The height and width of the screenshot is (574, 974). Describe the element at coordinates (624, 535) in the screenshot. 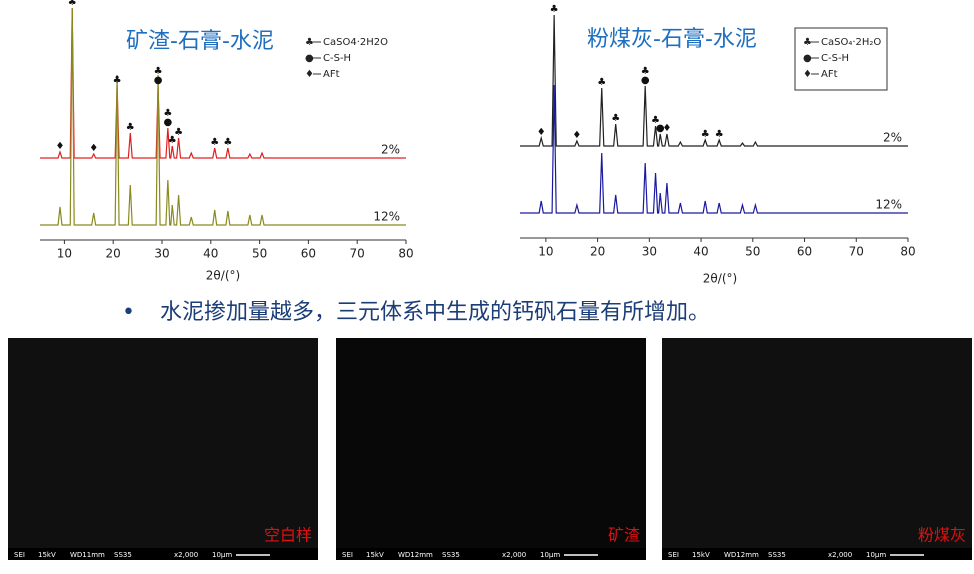

I see `image-label: 矿渣` at that location.